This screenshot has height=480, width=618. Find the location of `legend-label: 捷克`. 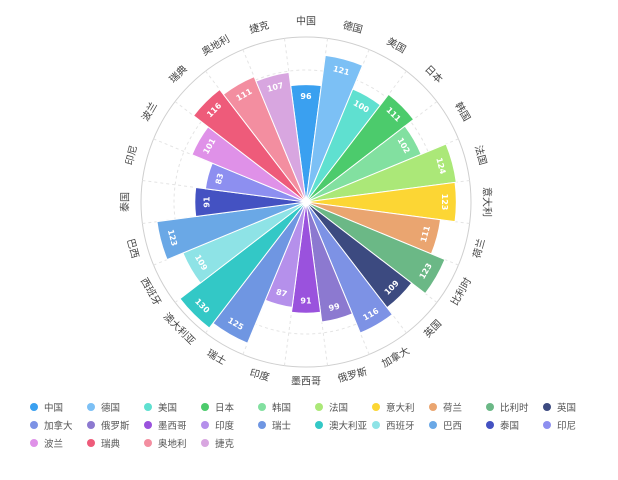

legend-label: 捷克 is located at coordinates (225, 444).